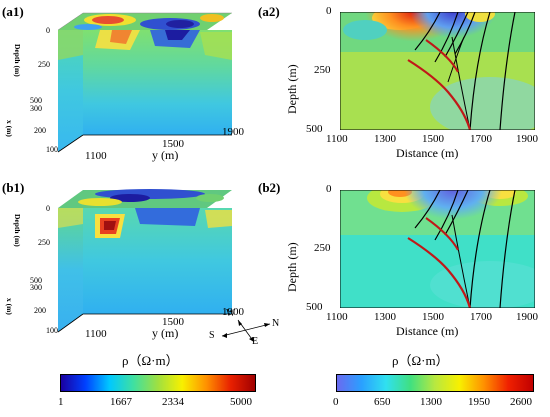 The width and height of the screenshot is (550, 417). I want to click on section-b2-x-tick-1900: 1900, so click(527, 317).